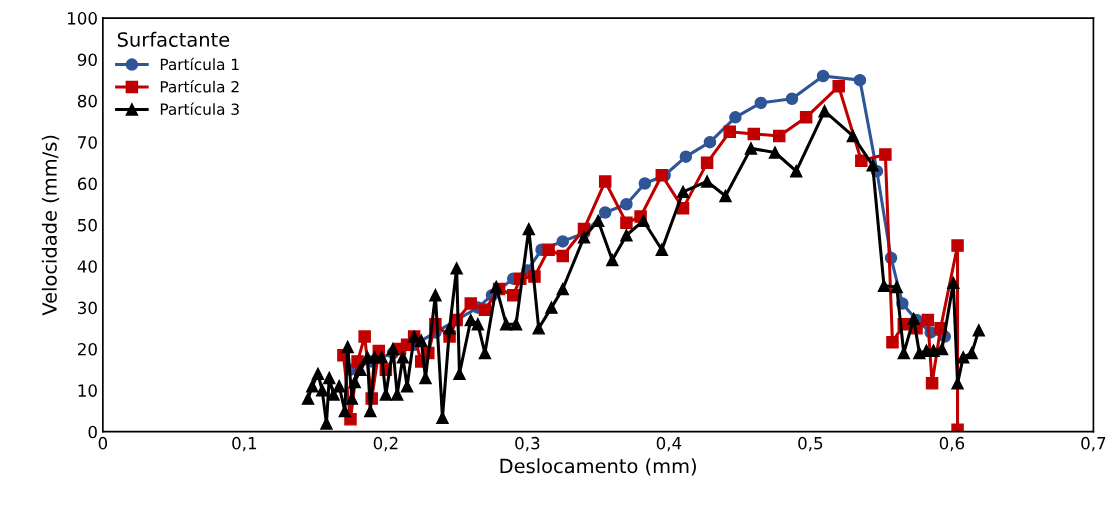 Image resolution: width=1118 pixels, height=517 pixels. Describe the element at coordinates (1093, 444) in the screenshot. I see `x-tick-label: 0,7` at that location.